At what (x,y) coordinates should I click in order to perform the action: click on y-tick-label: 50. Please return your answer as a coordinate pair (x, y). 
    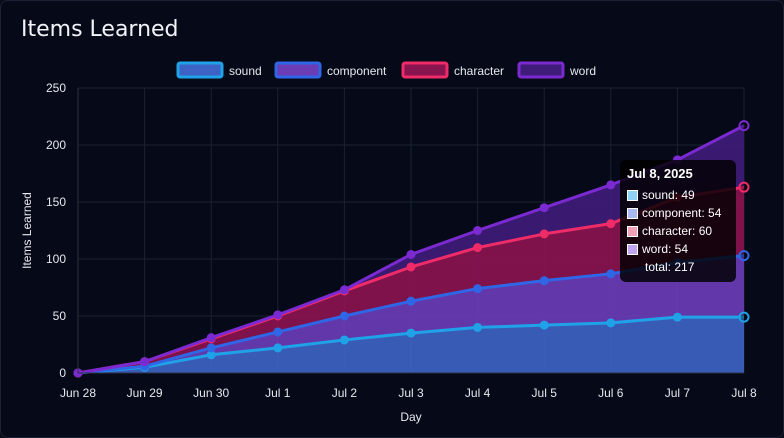
    Looking at the image, I should click on (60, 316).